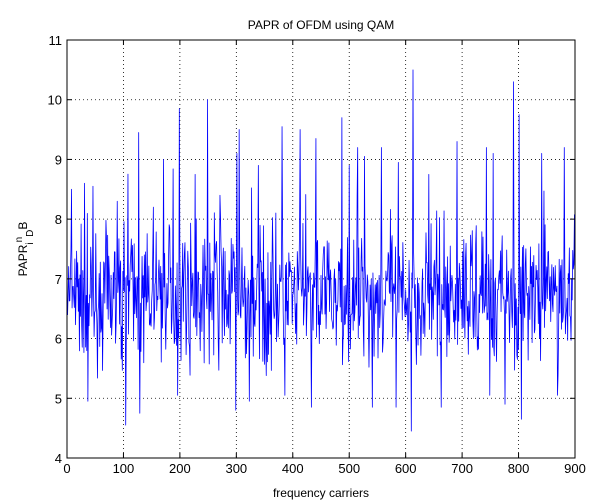 Image resolution: width=612 pixels, height=501 pixels. What do you see at coordinates (236, 468) in the screenshot?
I see `x-tick-label: 300` at bounding box center [236, 468].